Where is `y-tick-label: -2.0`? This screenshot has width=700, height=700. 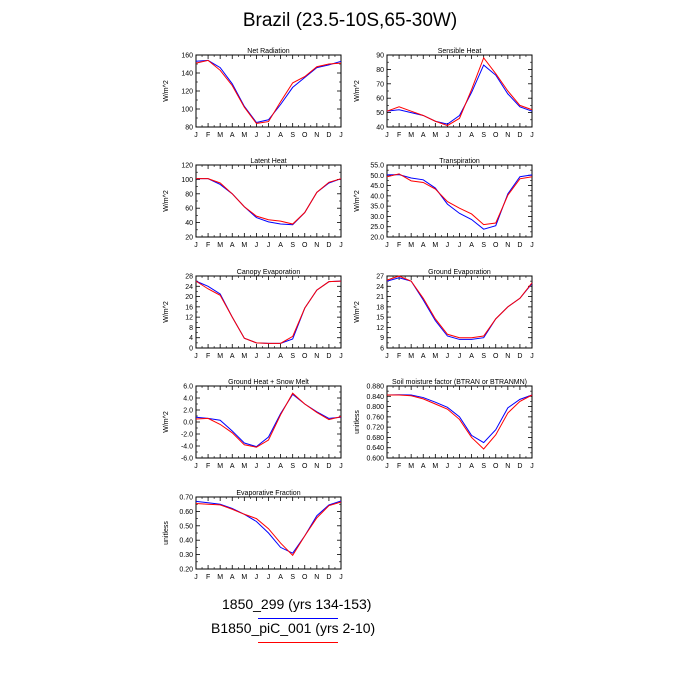 y-tick-label: -2.0 is located at coordinates (187, 435).